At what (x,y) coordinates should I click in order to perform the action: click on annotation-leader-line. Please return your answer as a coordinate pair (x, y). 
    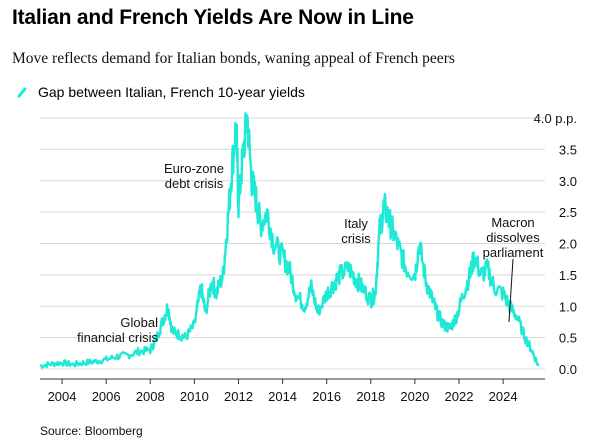
    Looking at the image, I should click on (511, 290).